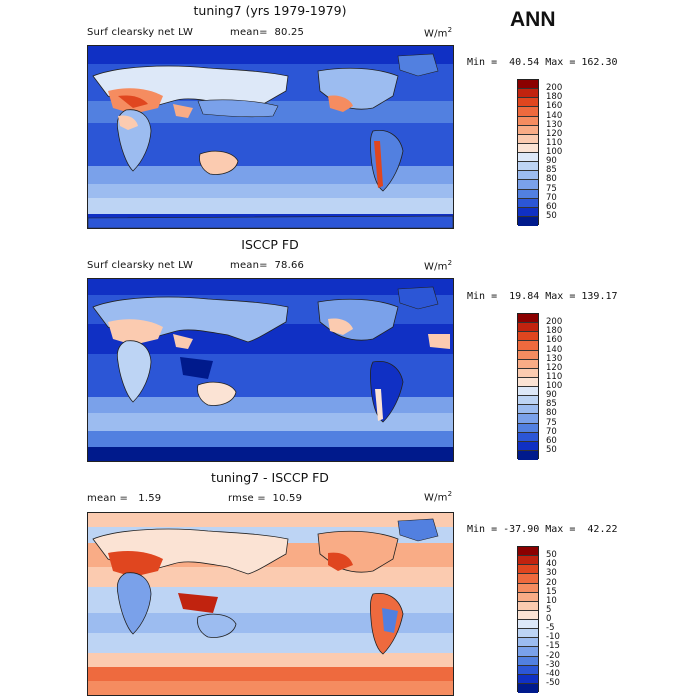 Image resolution: width=700 pixels, height=700 pixels. I want to click on panel3-colorbar, so click(528, 619).